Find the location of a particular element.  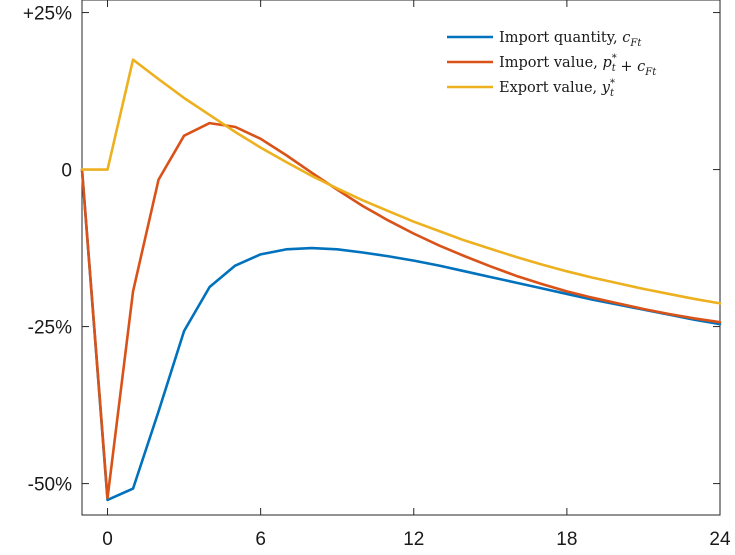

x-tick-label: 24 is located at coordinates (720, 539).